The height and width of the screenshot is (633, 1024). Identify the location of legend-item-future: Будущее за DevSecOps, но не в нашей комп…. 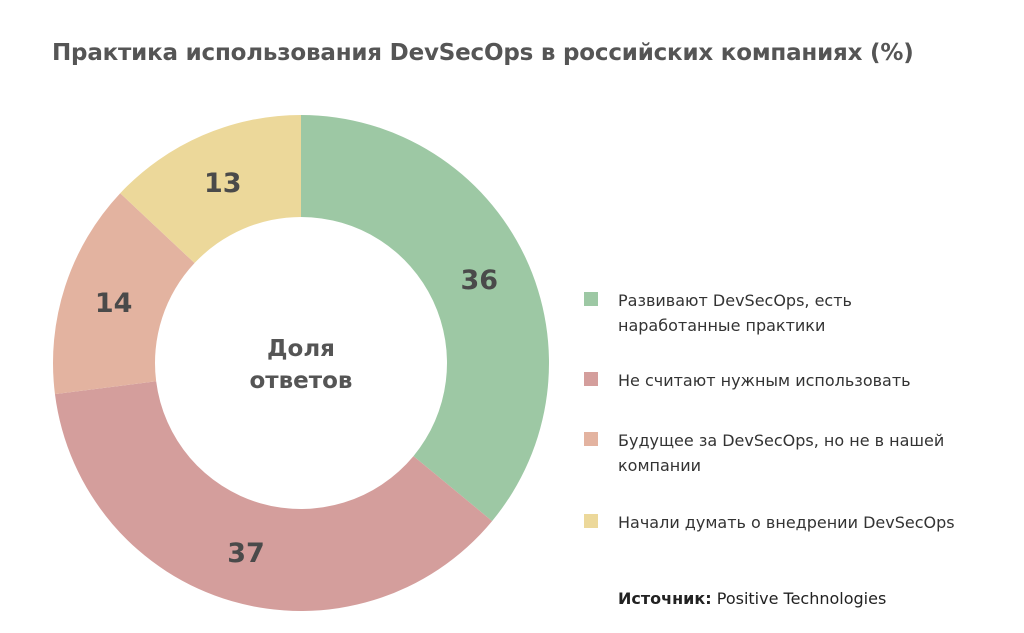
(776, 453).